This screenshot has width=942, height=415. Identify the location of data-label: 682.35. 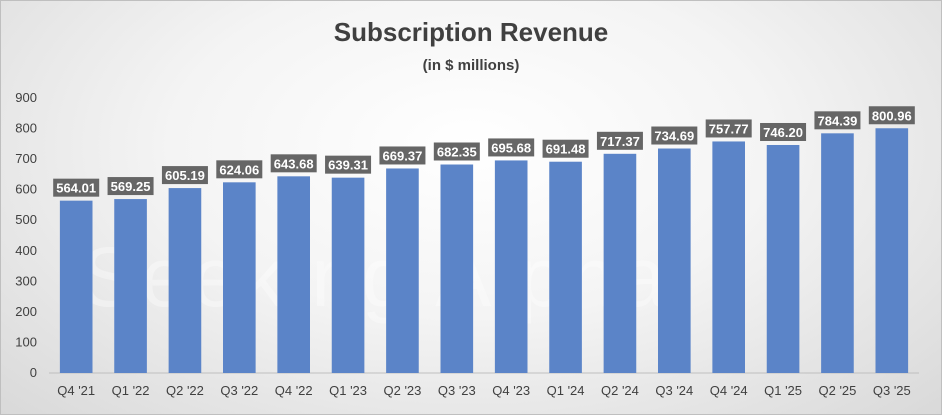
(457, 152).